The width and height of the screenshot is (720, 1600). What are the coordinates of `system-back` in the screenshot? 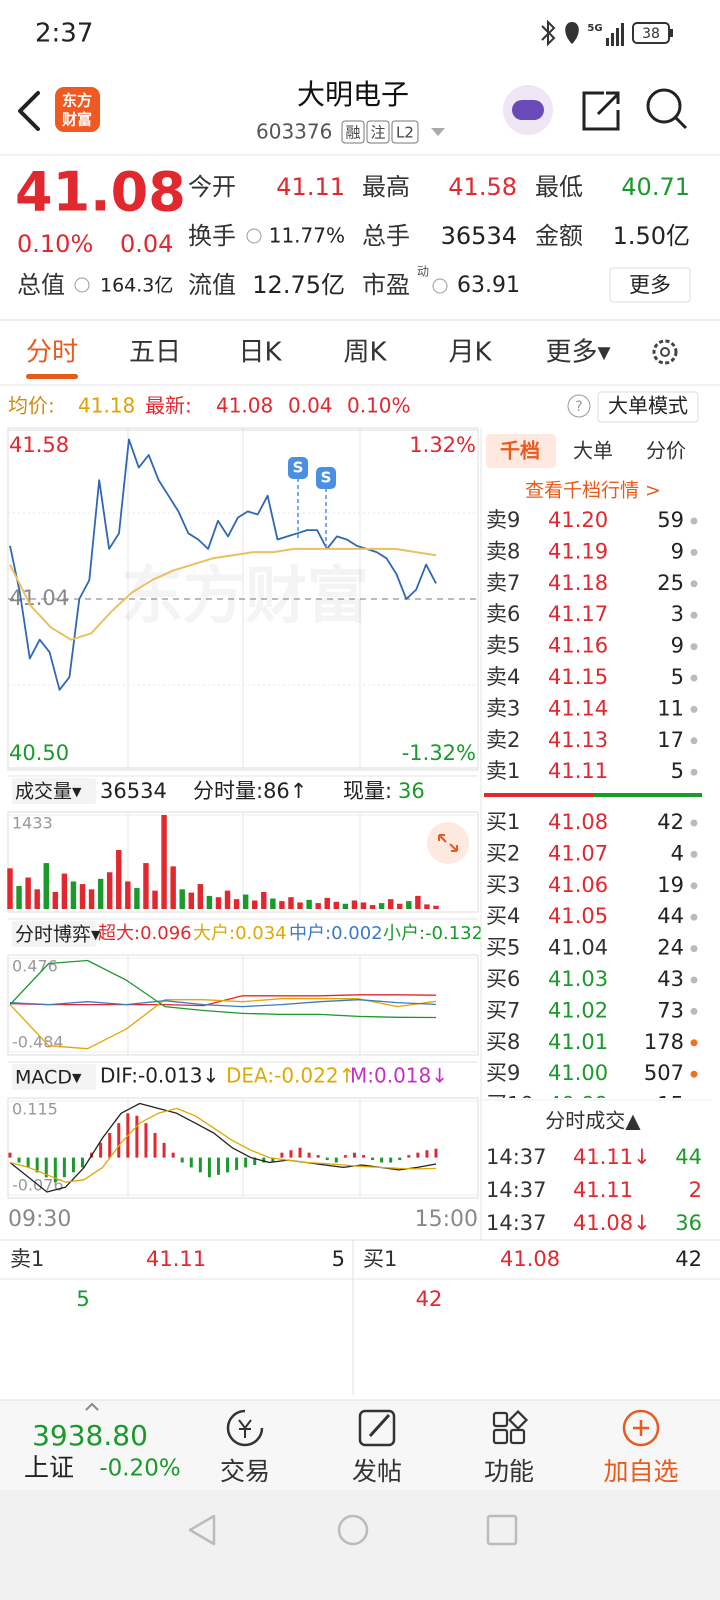 It's located at (202, 1530).